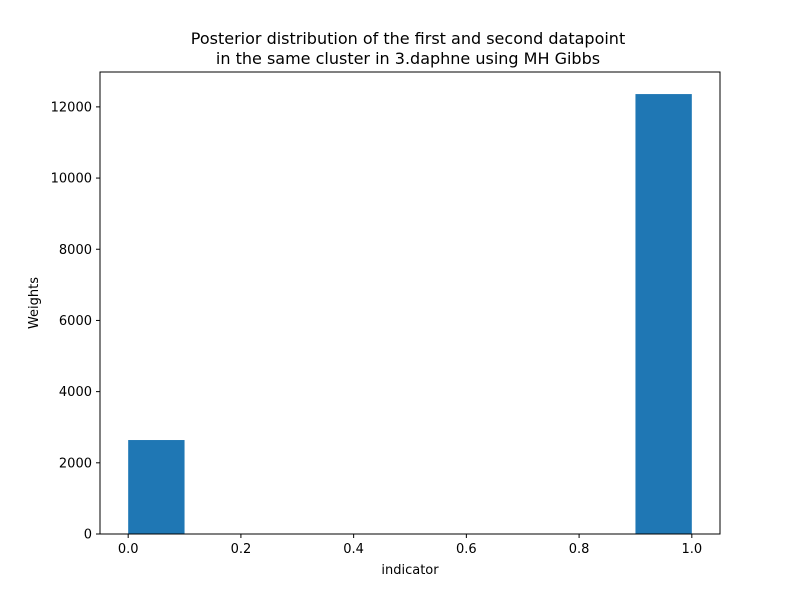  I want to click on y-axis-ticks: 0 2000 4000 6000 8000 10000 12000, so click(75, 321).